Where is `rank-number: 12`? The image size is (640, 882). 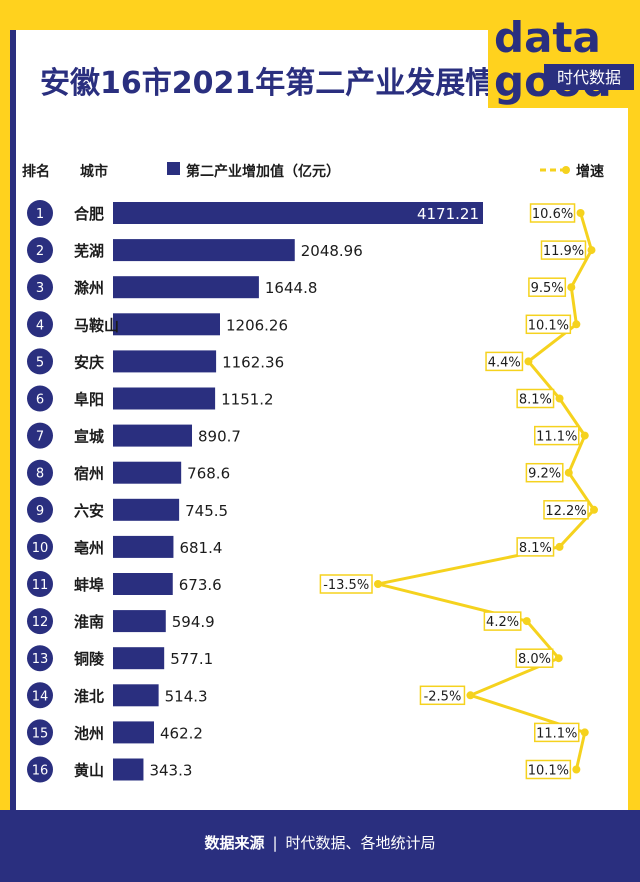 rank-number: 12 is located at coordinates (40, 622).